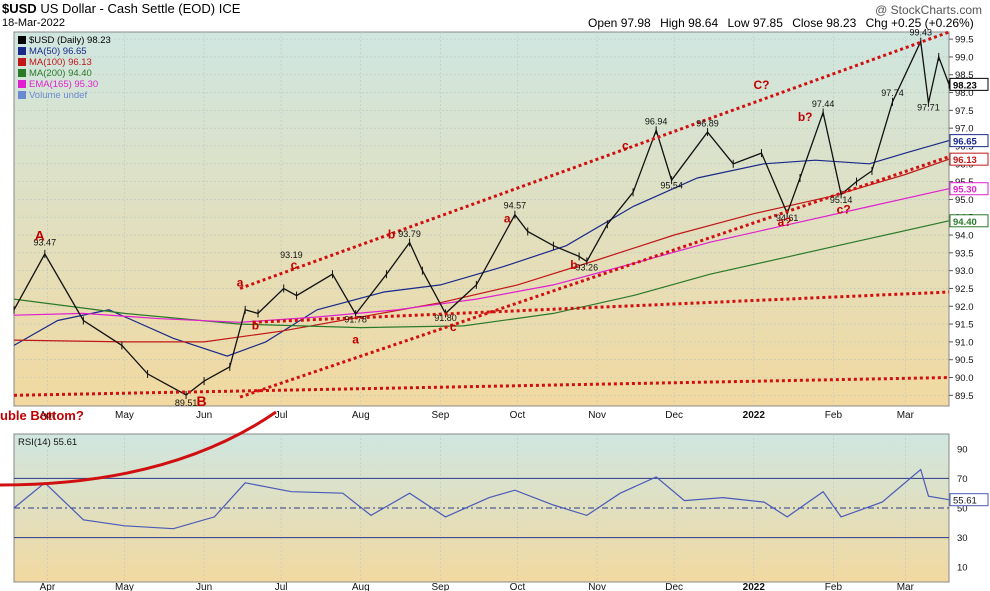 The height and width of the screenshot is (591, 990). I want to click on double-bottom-label: uble Bottom?, so click(42, 415).